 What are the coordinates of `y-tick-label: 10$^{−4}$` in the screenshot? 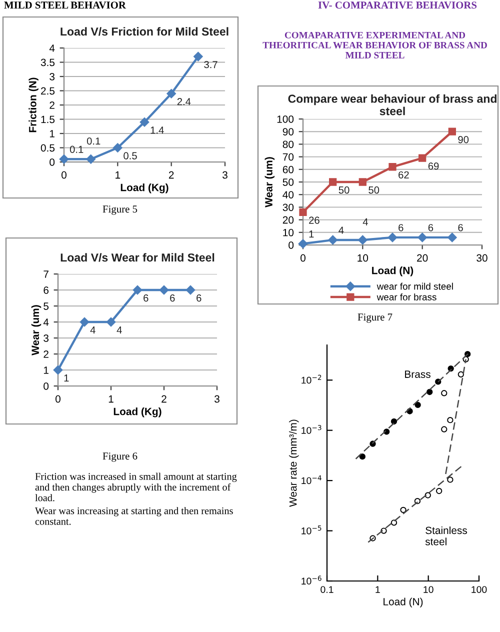 It's located at (312, 479).